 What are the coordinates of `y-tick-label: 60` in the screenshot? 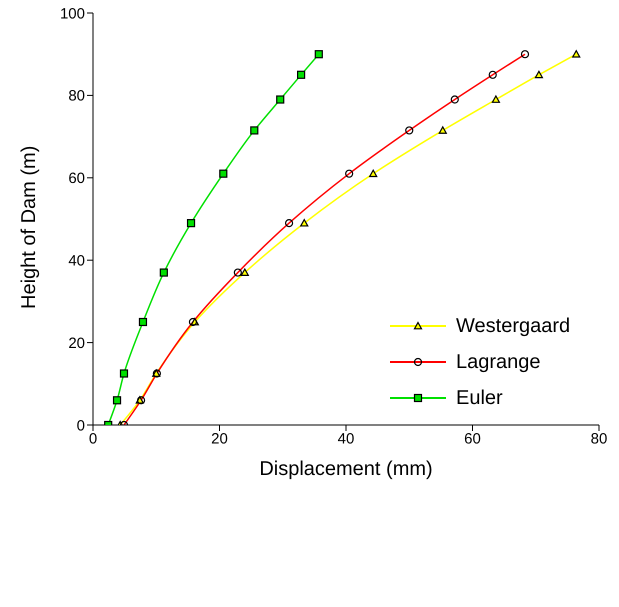 It's located at (76, 179).